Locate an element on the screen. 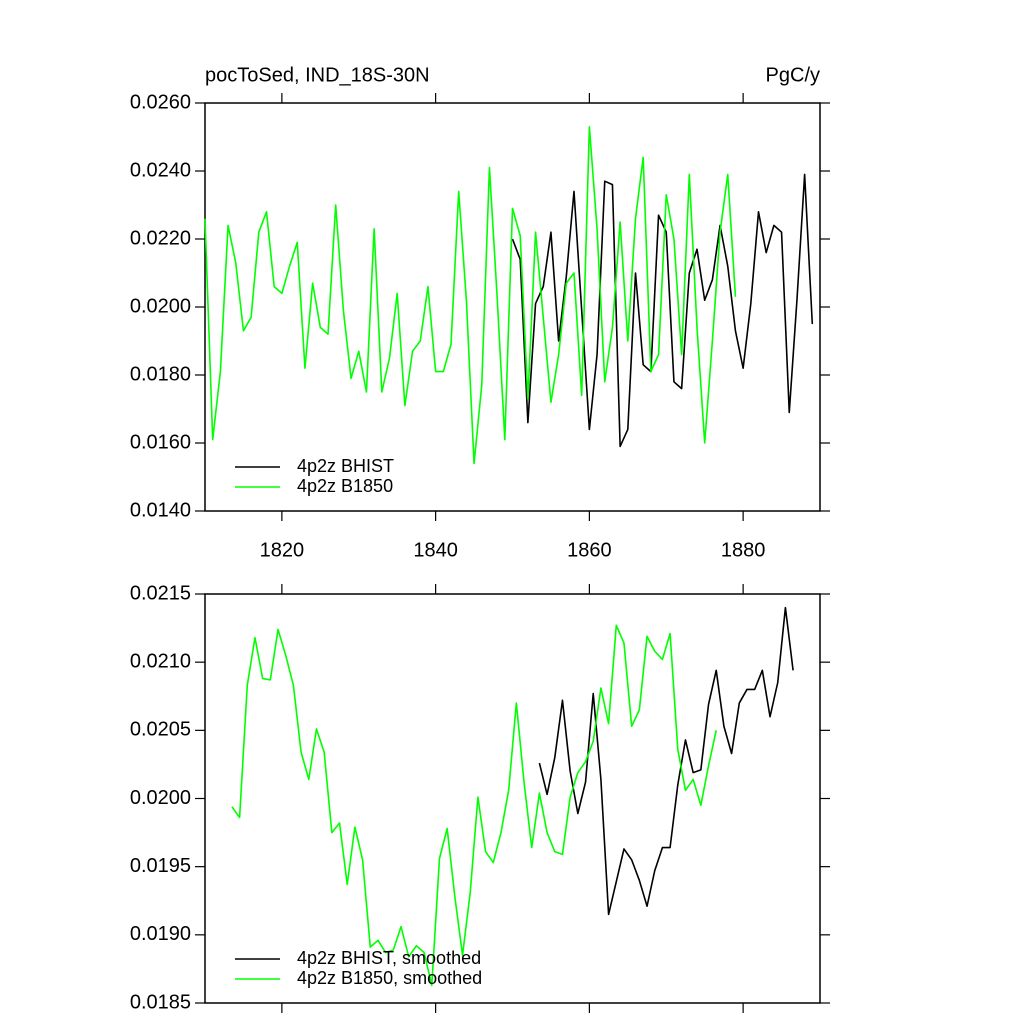 This screenshot has width=1024, height=1029. x-tick-label: 1860 is located at coordinates (589, 550).